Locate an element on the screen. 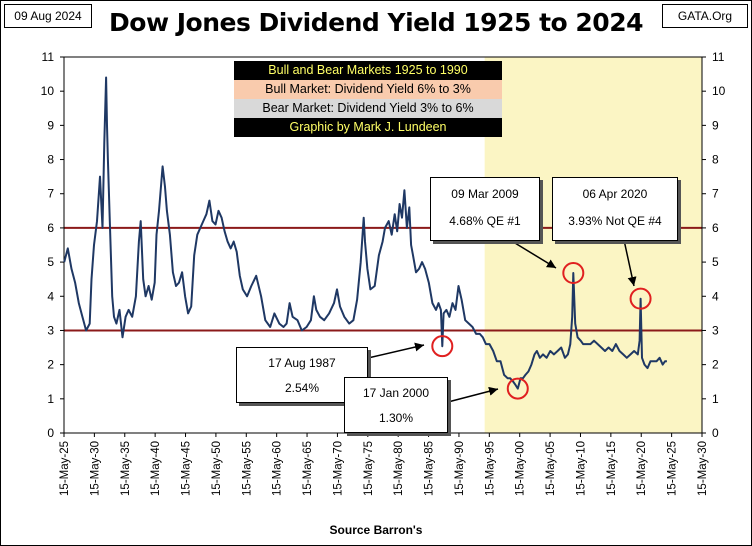  y-tick-label-right: 1 is located at coordinates (715, 399).